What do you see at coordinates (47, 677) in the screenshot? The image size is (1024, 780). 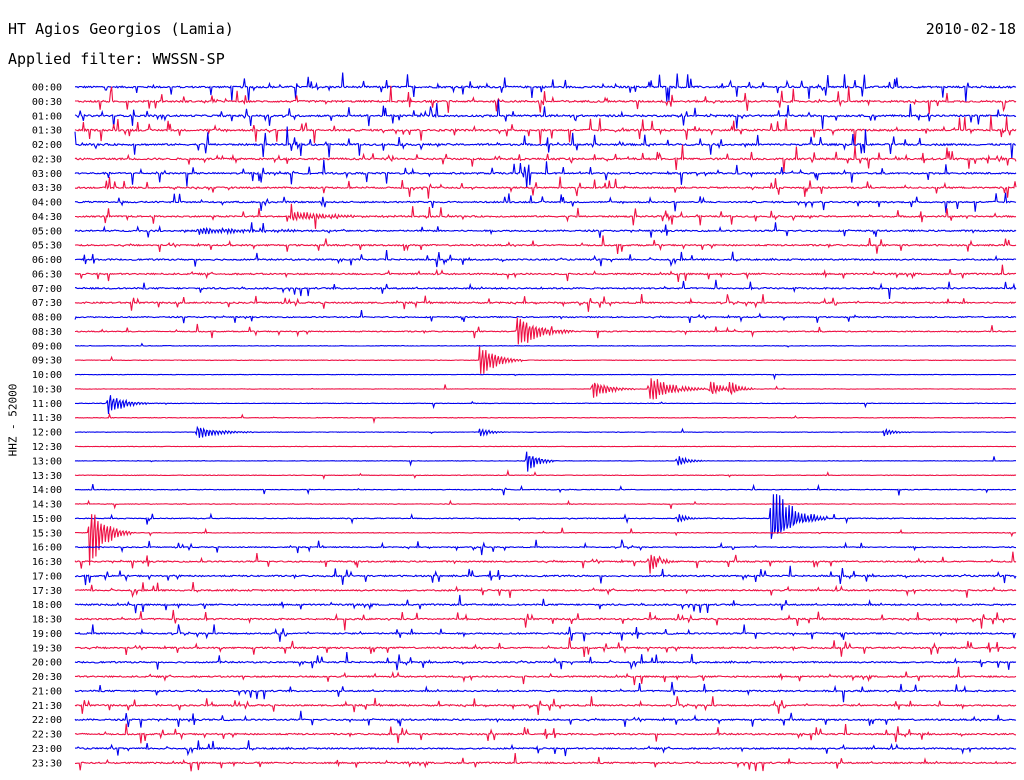 I see `time-label: 20:30` at bounding box center [47, 677].